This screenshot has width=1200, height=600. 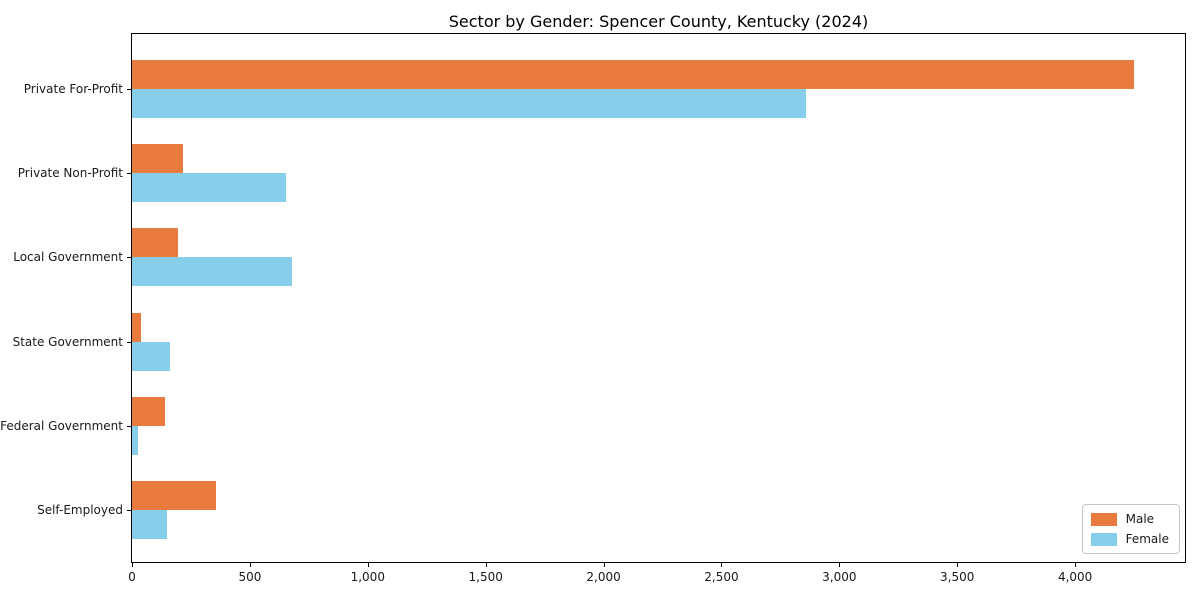 What do you see at coordinates (1103, 539) in the screenshot?
I see `legend-swatch-female` at bounding box center [1103, 539].